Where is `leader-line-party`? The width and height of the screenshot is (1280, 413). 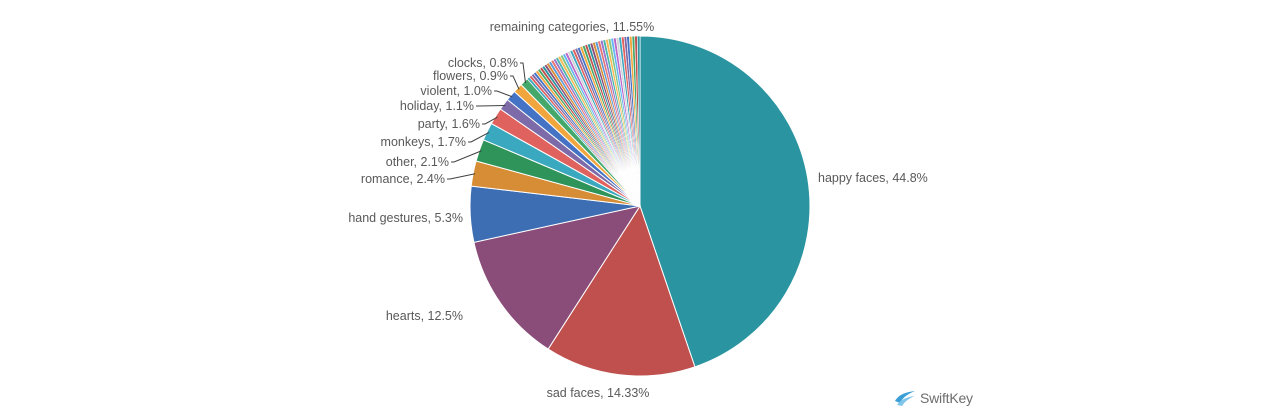 leader-line-party is located at coordinates (490, 120).